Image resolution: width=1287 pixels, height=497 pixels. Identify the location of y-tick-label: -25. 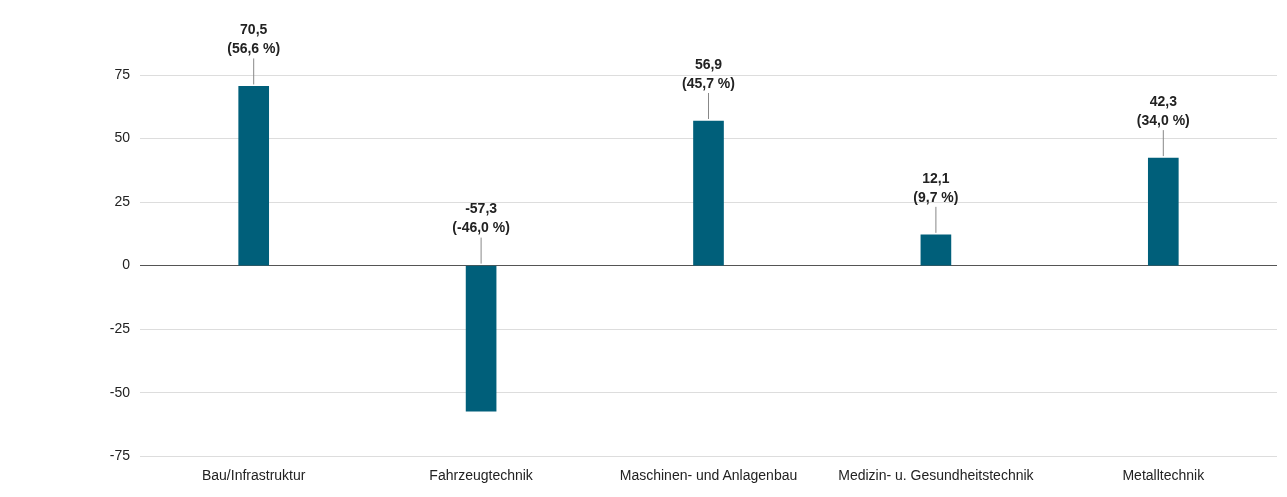
(120, 327).